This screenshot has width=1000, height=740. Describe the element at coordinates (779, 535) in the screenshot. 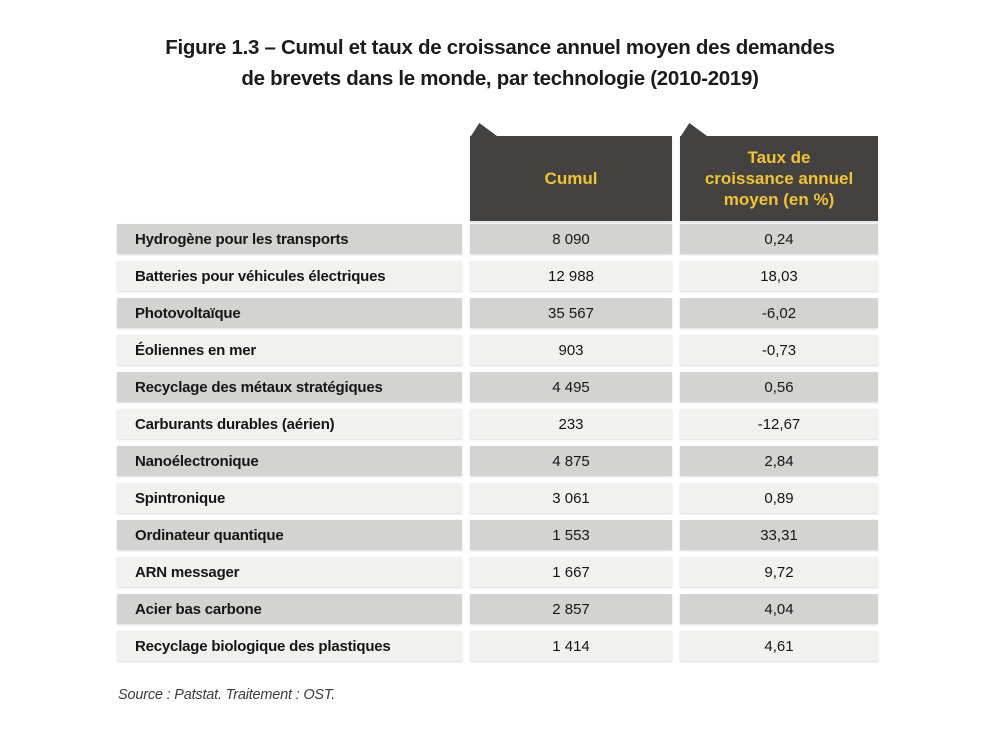

I see `row-taux-value: 33,31` at that location.